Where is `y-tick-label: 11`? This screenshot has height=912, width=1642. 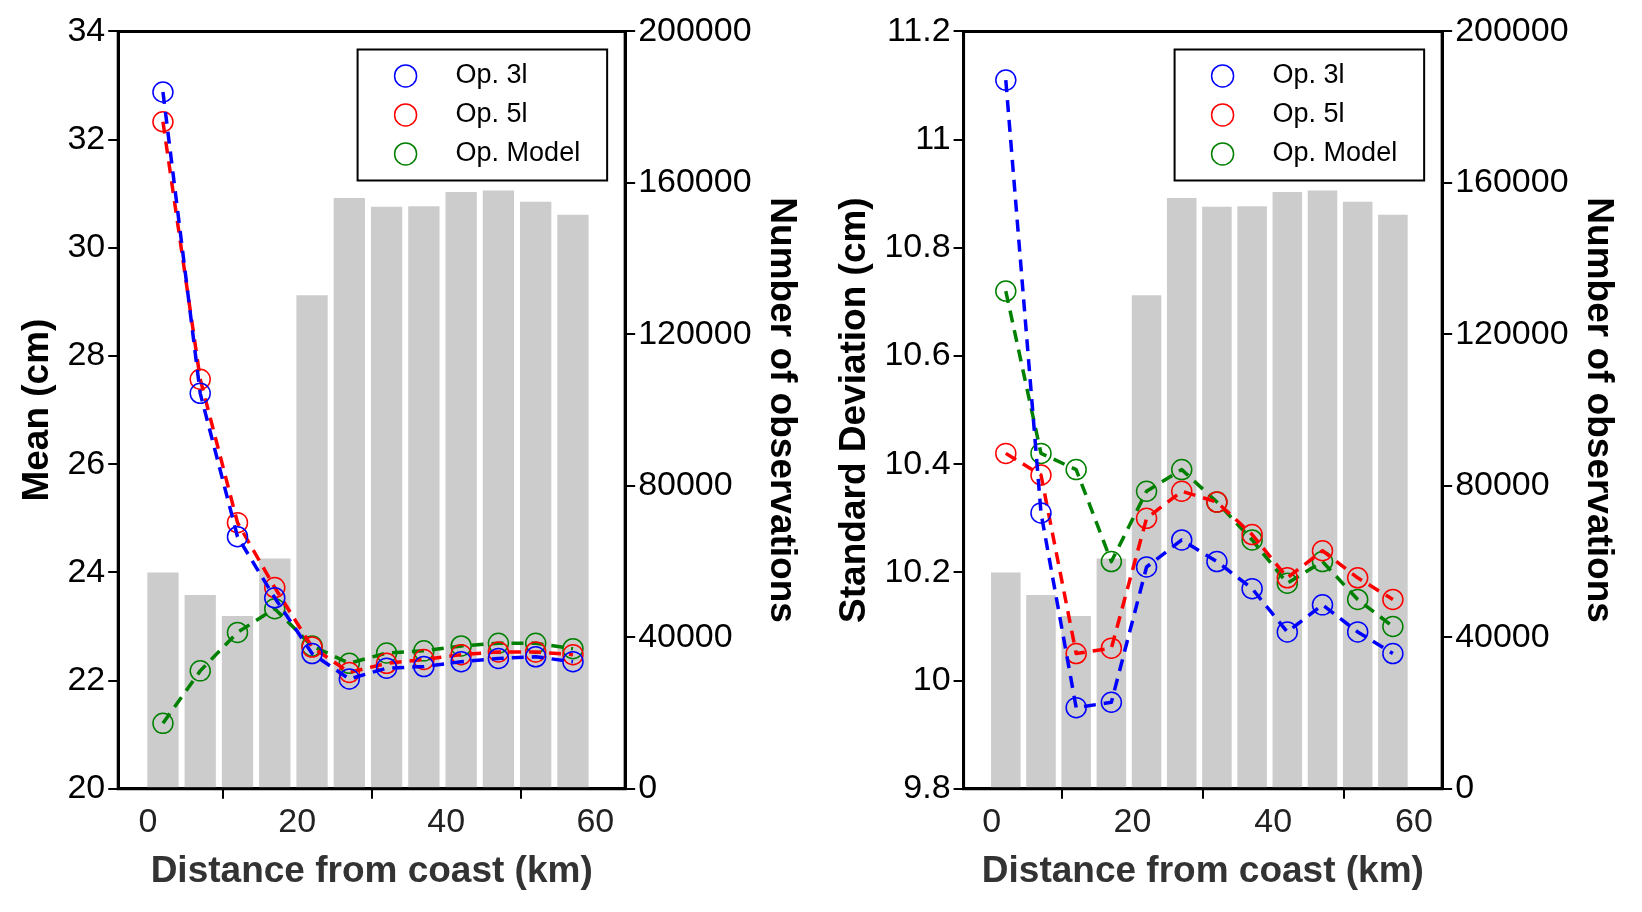 y-tick-label: 11 is located at coordinates (933, 136).